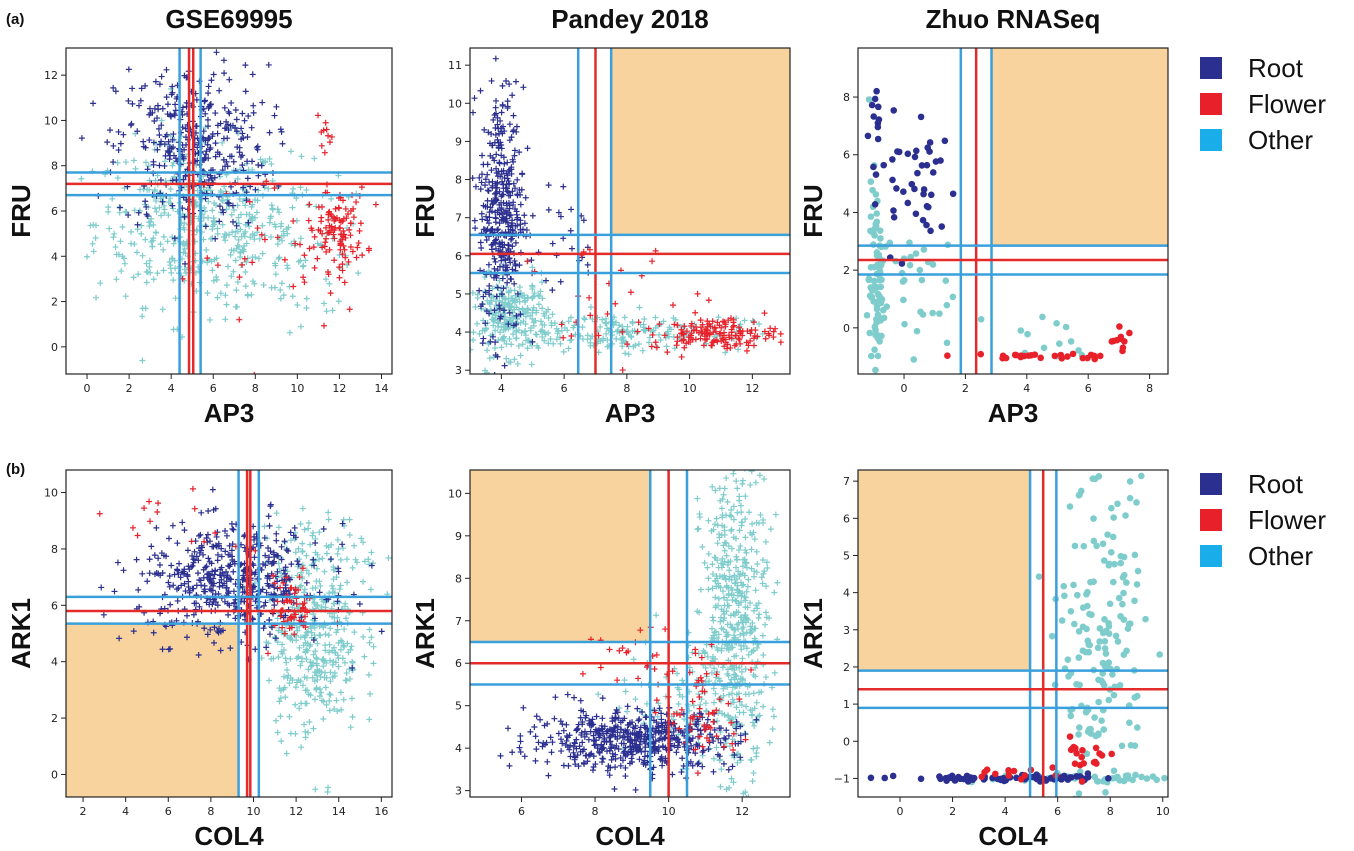 This screenshot has height=851, width=1354. Describe the element at coordinates (455, 103) in the screenshot. I see `y-tick-label: 10` at that location.